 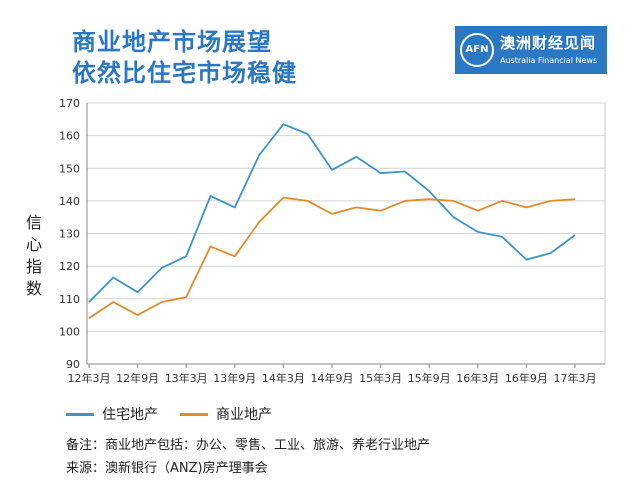 I want to click on y-tick-label-130: 130, so click(x=69, y=234).